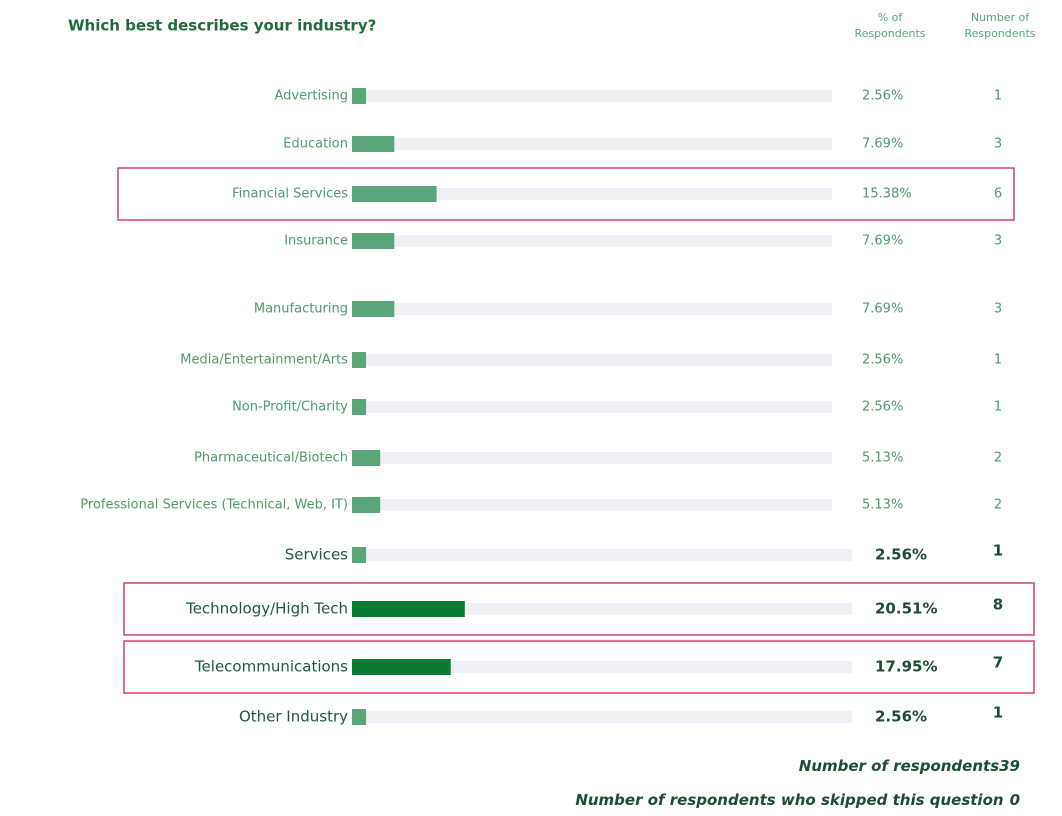  I want to click on question-title: Which best describes your industry?, so click(222, 26).